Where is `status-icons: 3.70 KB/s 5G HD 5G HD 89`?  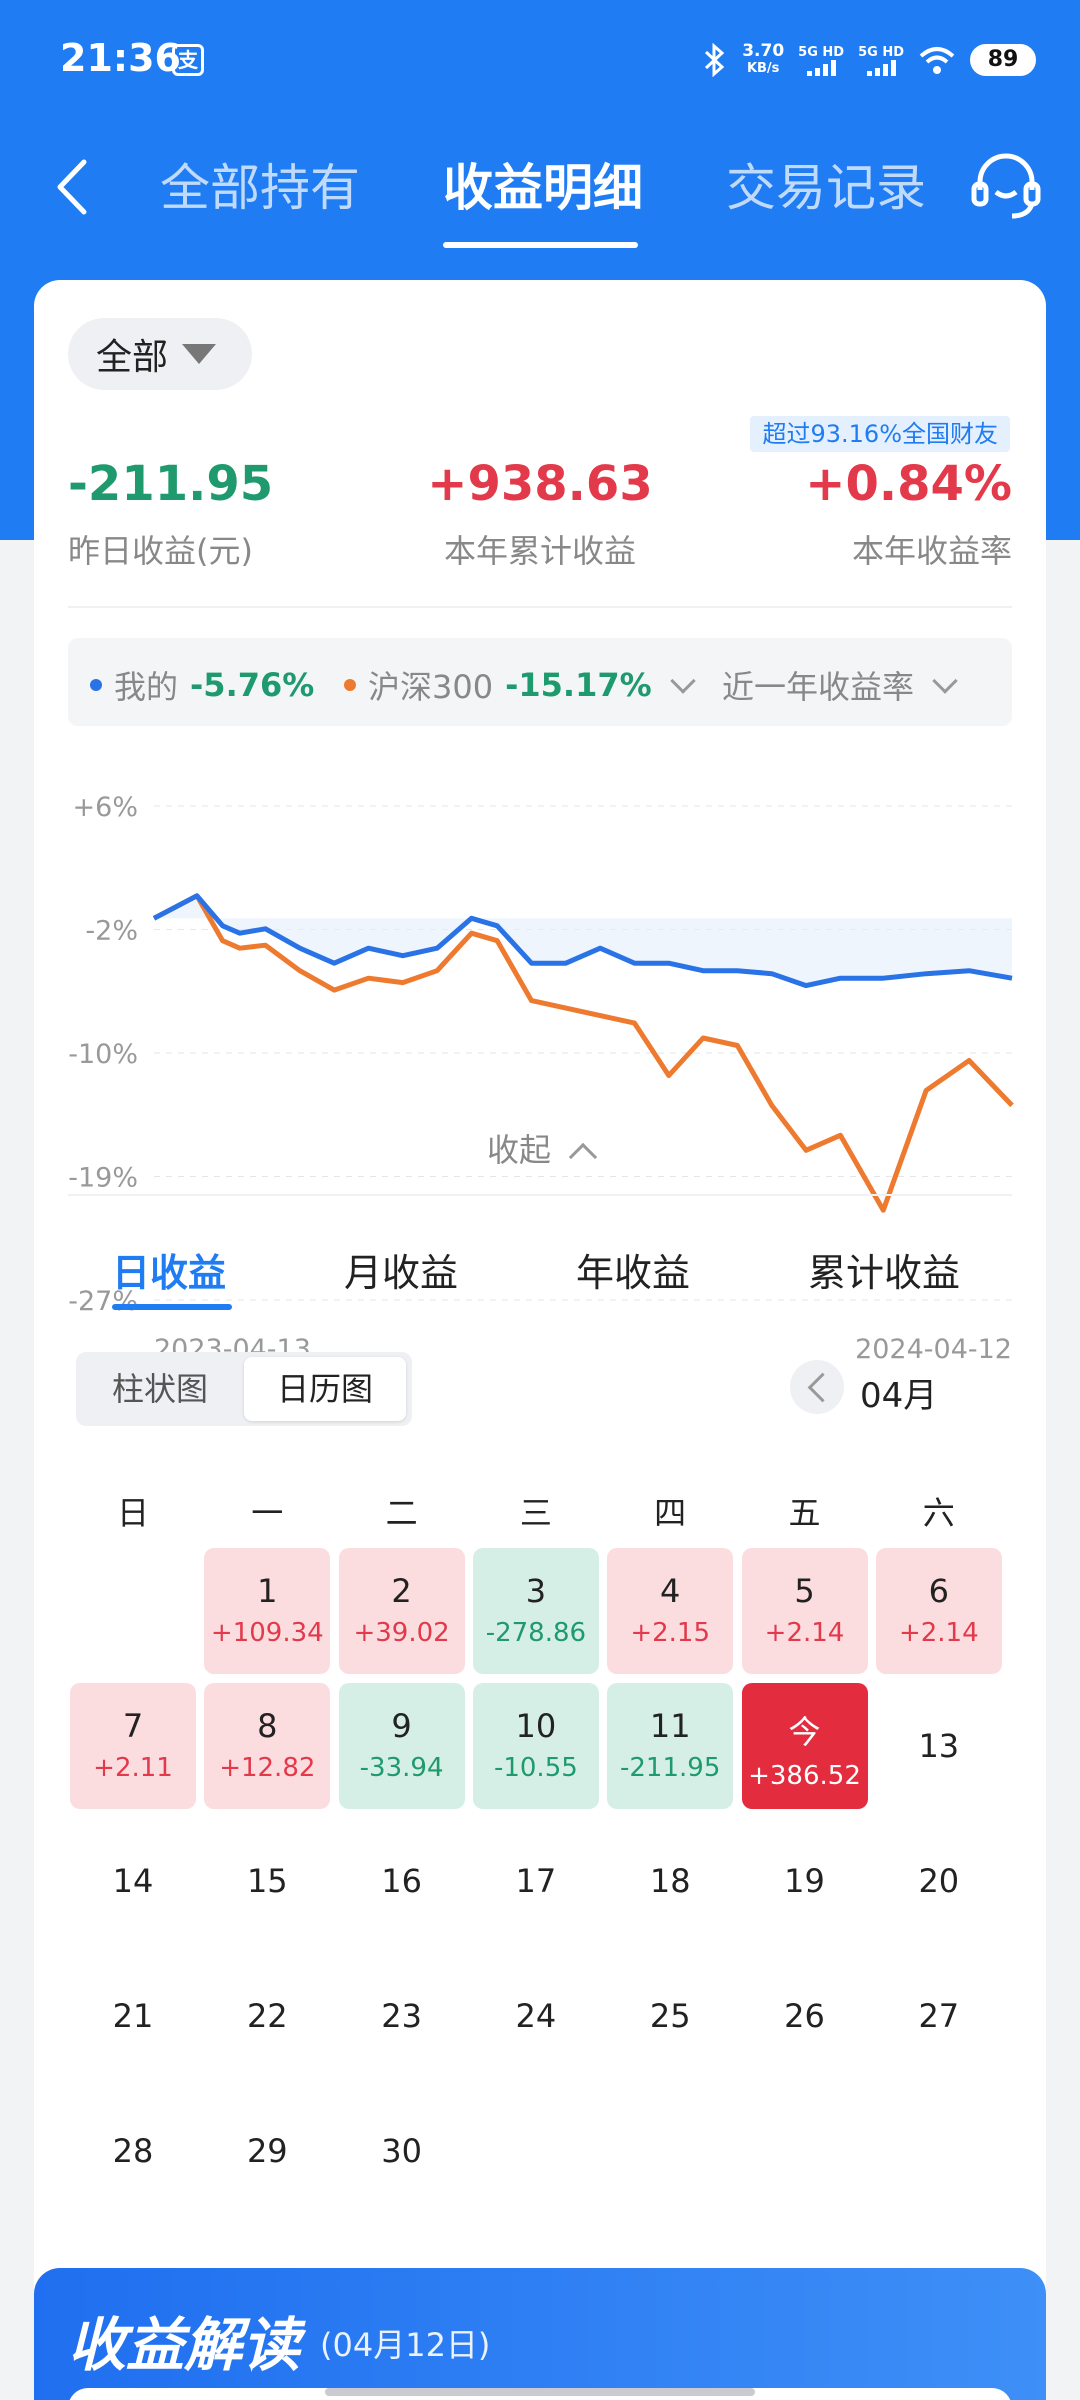
status-icons: 3.70 KB/s 5G HD 5G HD 89 is located at coordinates (869, 60).